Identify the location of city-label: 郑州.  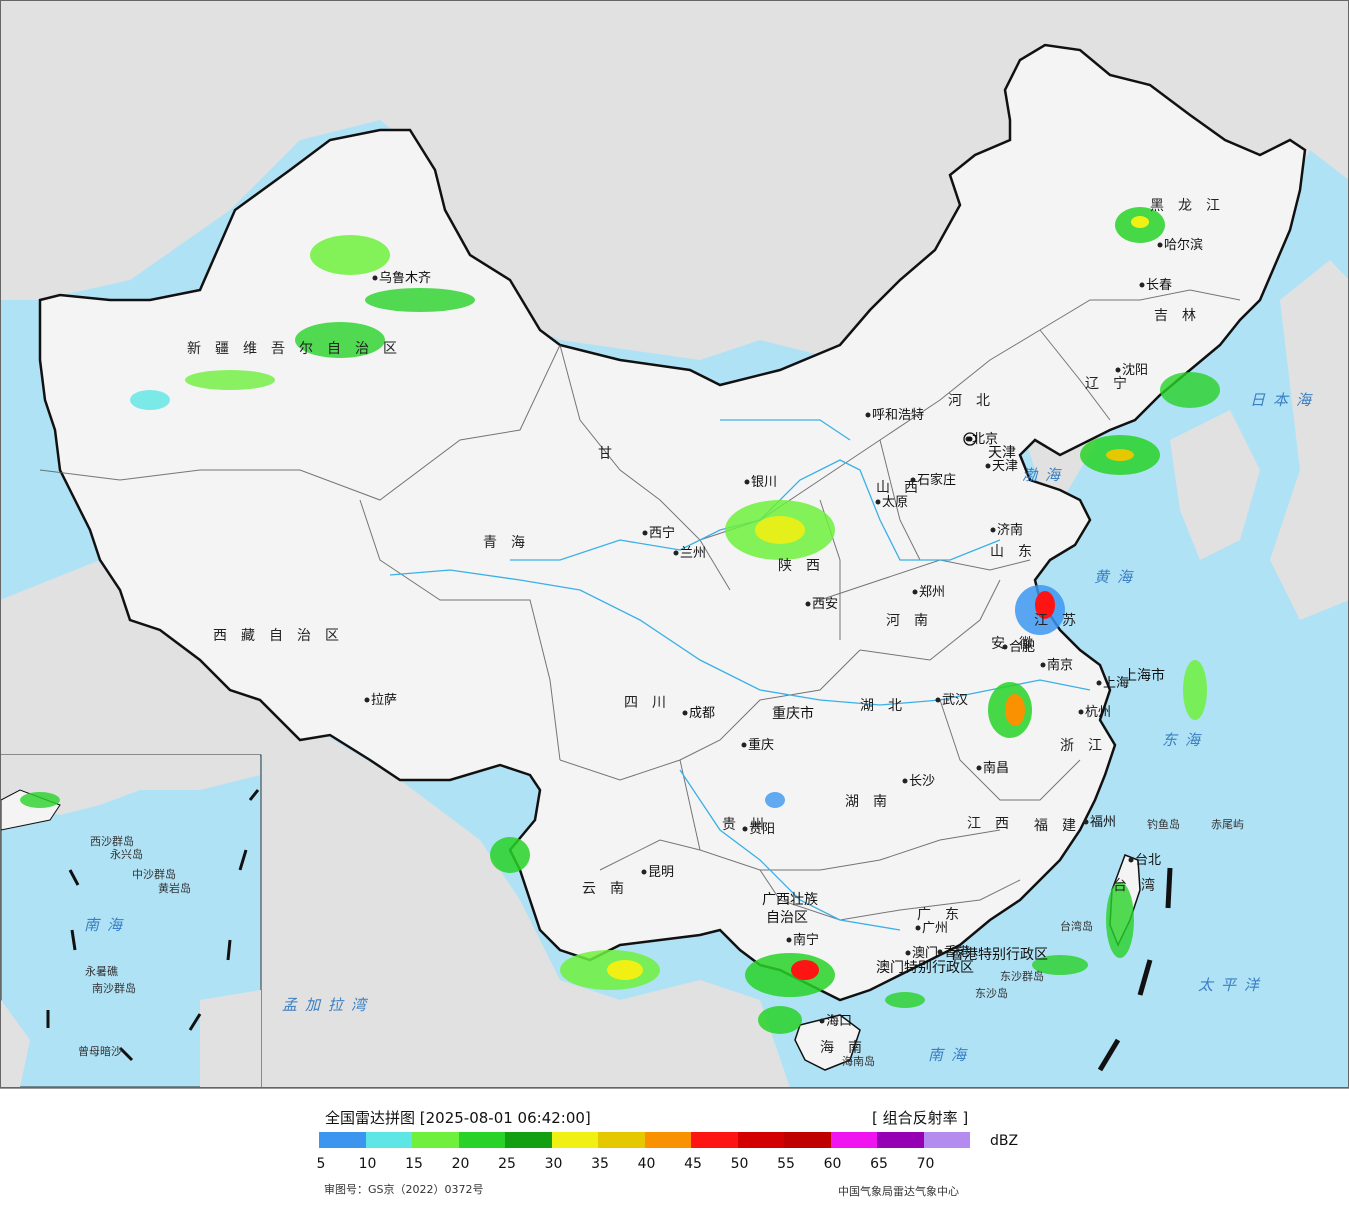
(932, 592).